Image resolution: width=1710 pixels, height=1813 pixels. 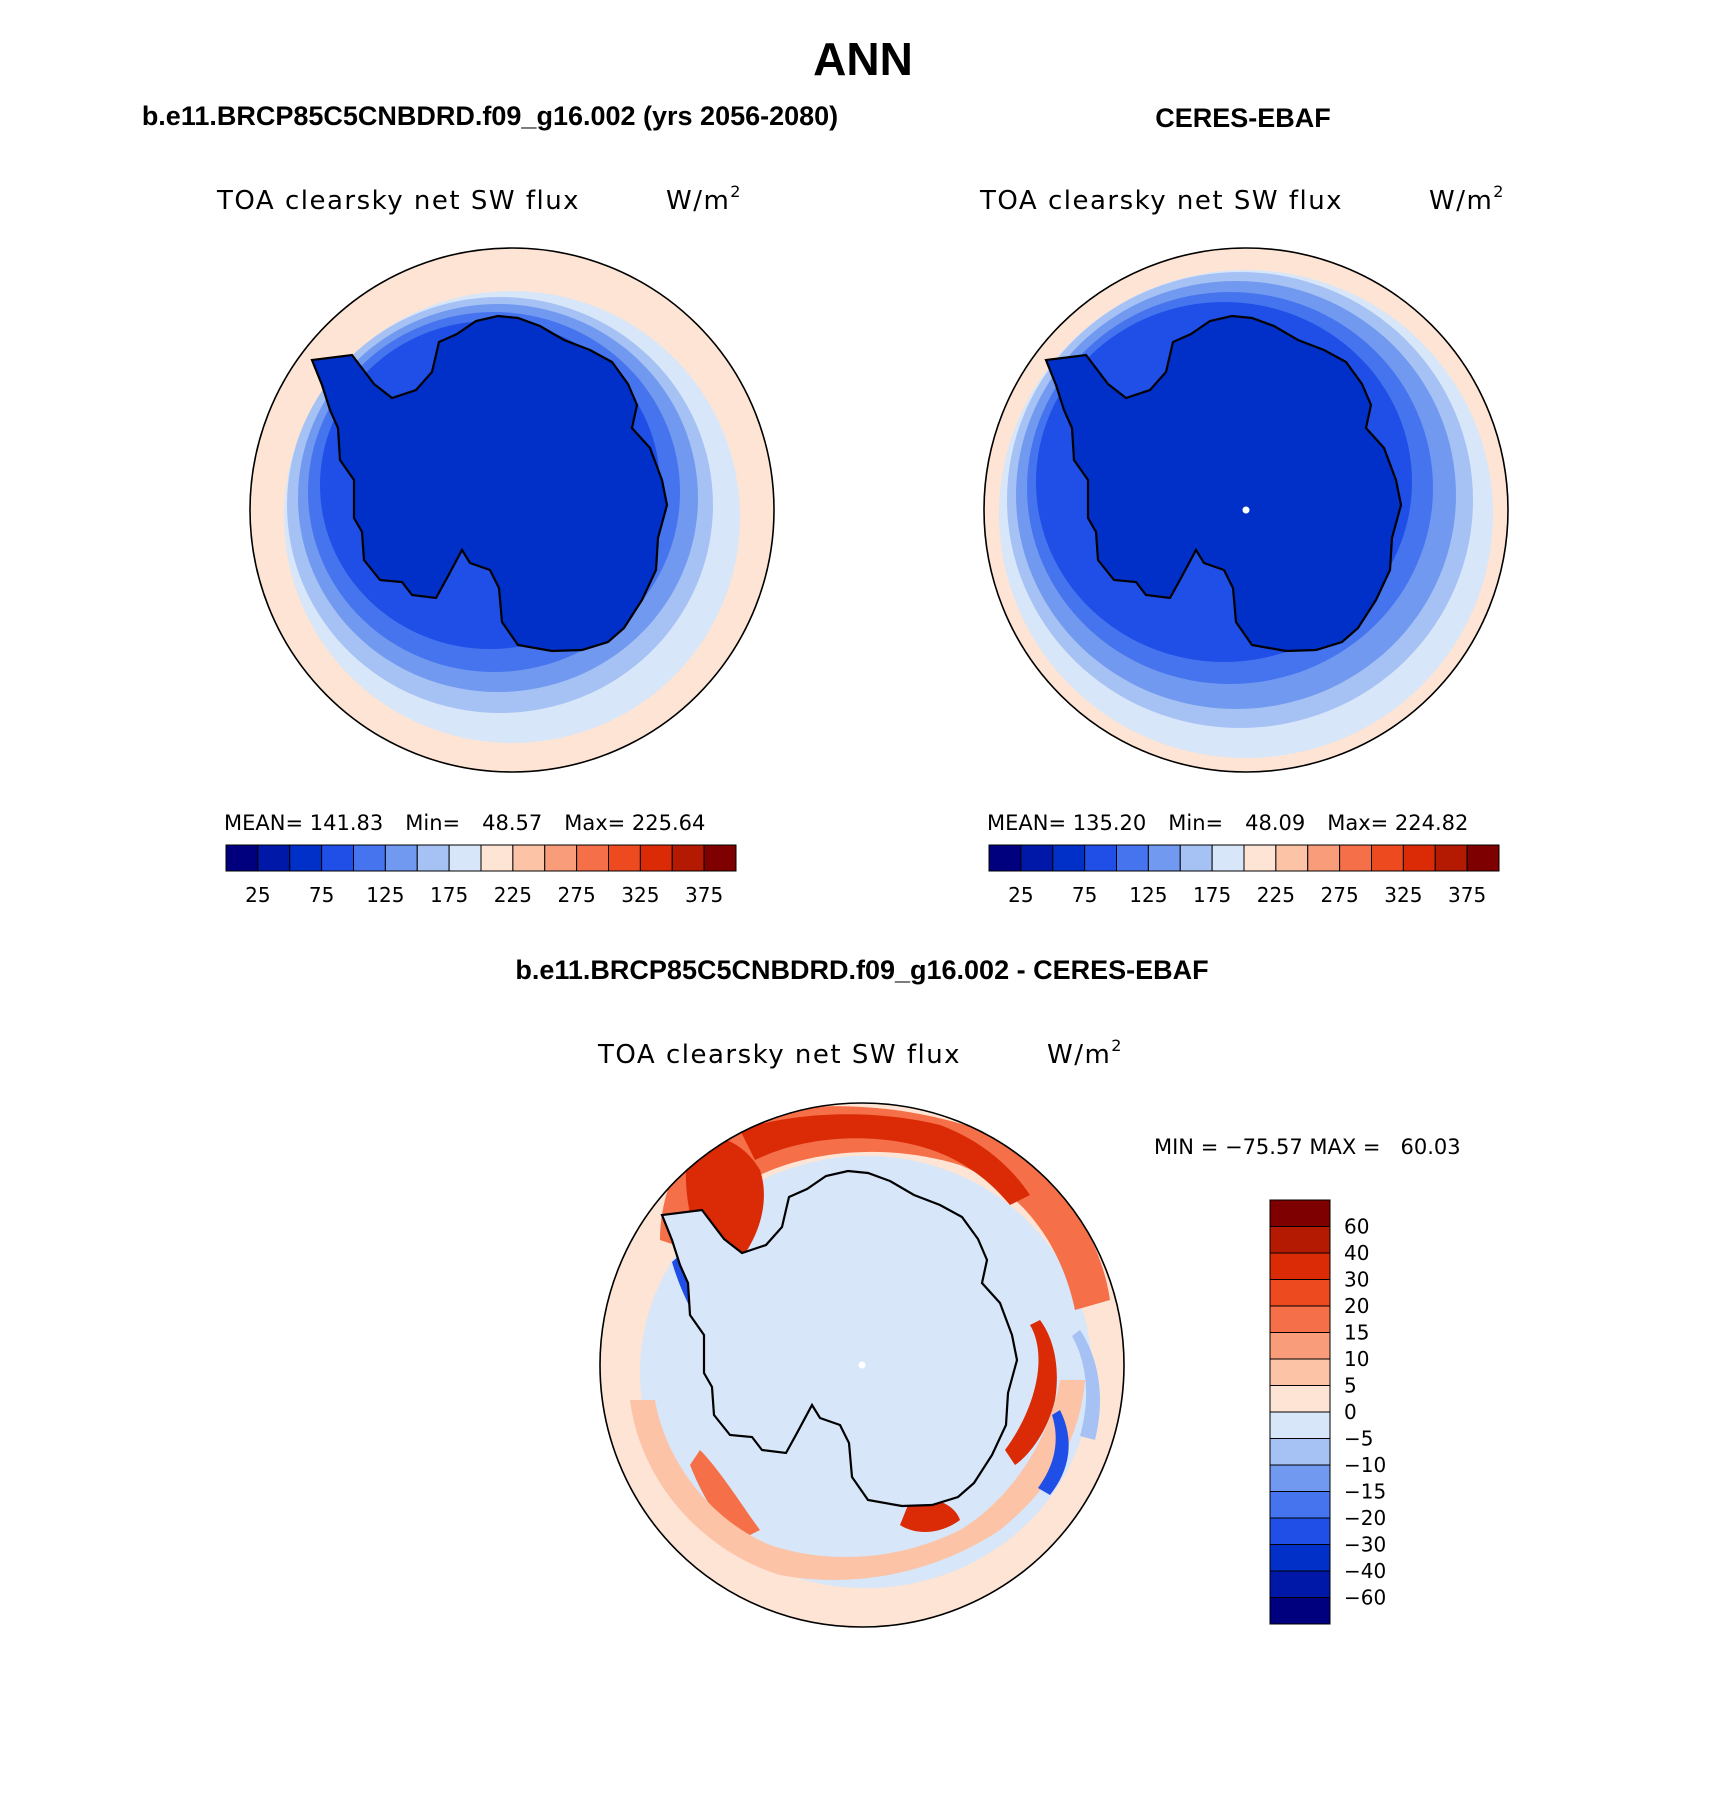 I want to click on colorbar-tick-label: −30, so click(x=1365, y=1545).